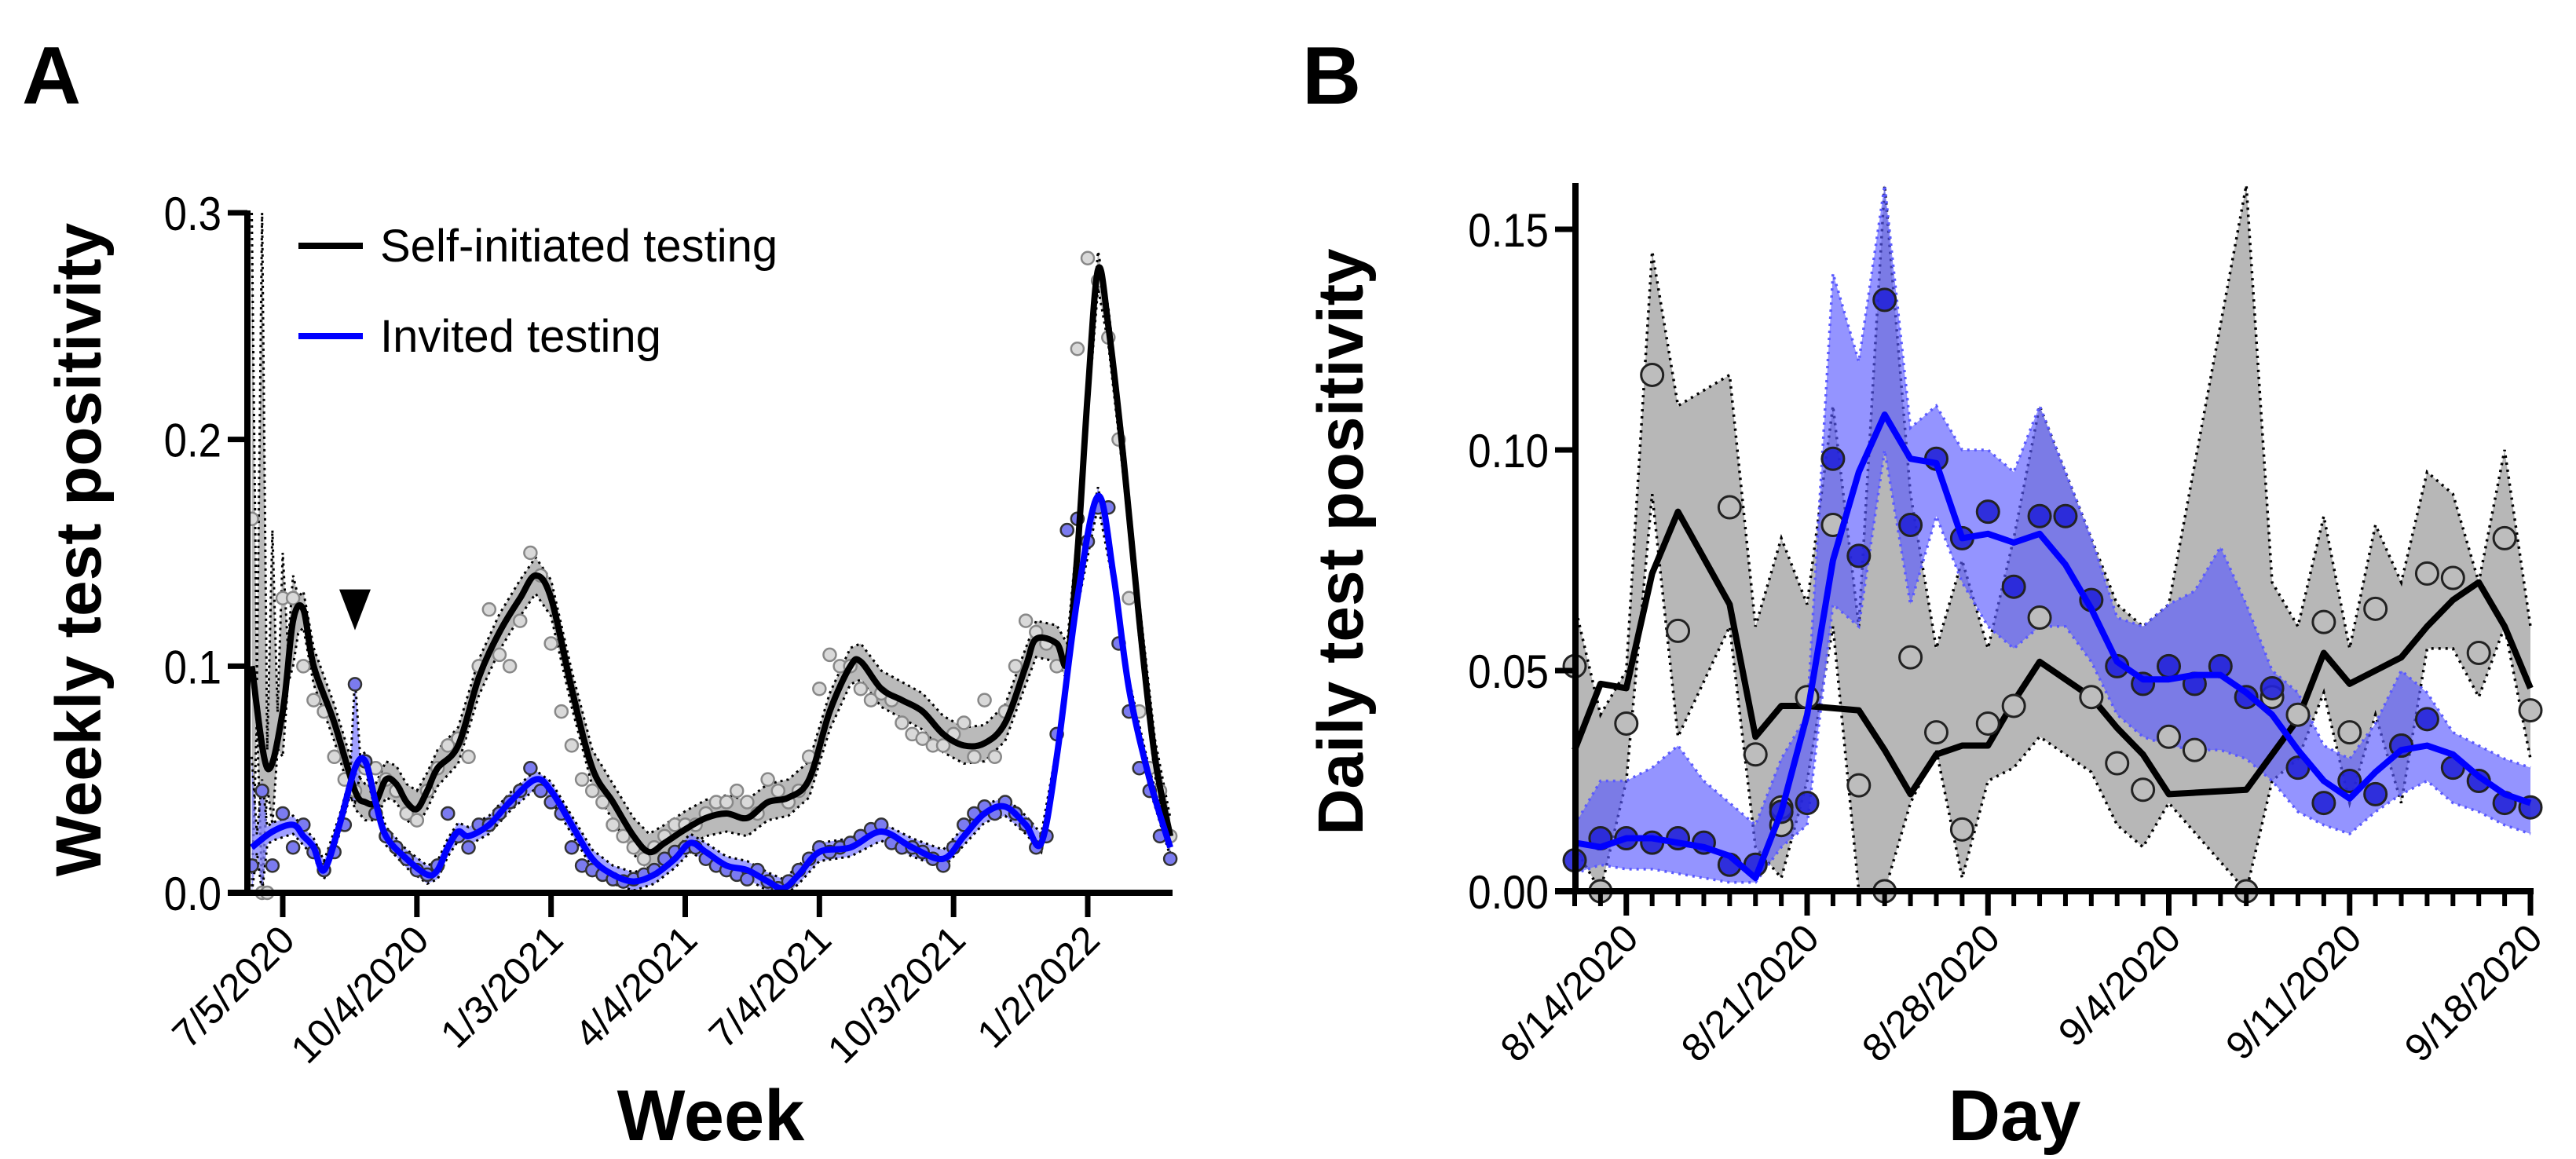 Image resolution: width=2576 pixels, height=1159 pixels. What do you see at coordinates (2014, 1116) in the screenshot?
I see `x-axis-title-b: Day` at bounding box center [2014, 1116].